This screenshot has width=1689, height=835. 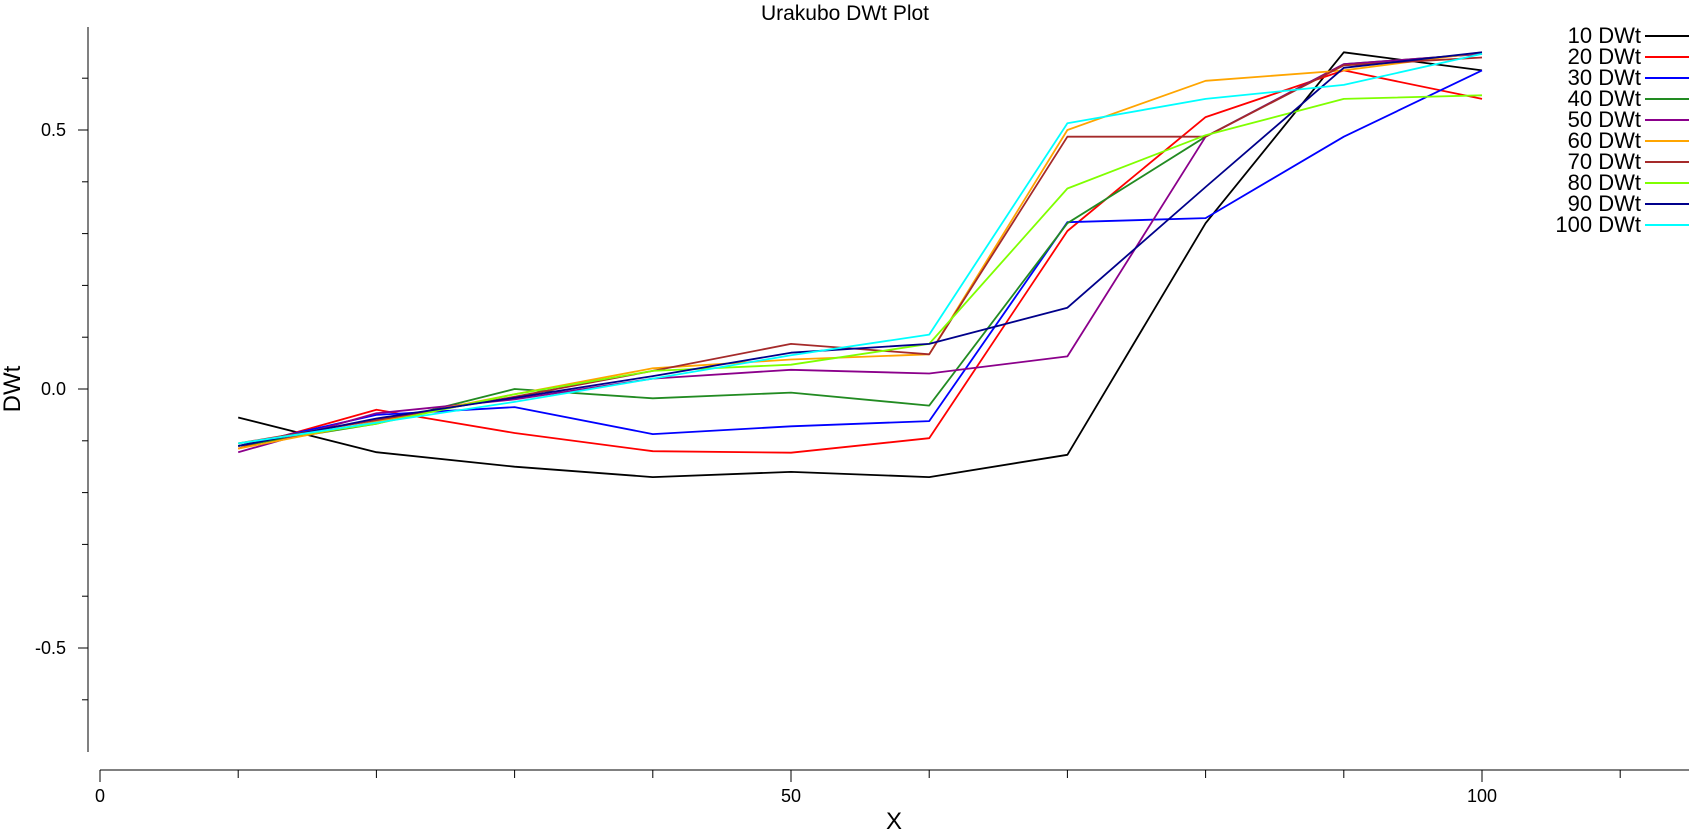 What do you see at coordinates (1604, 35) in the screenshot?
I see `legend-label: 10 DWt` at bounding box center [1604, 35].